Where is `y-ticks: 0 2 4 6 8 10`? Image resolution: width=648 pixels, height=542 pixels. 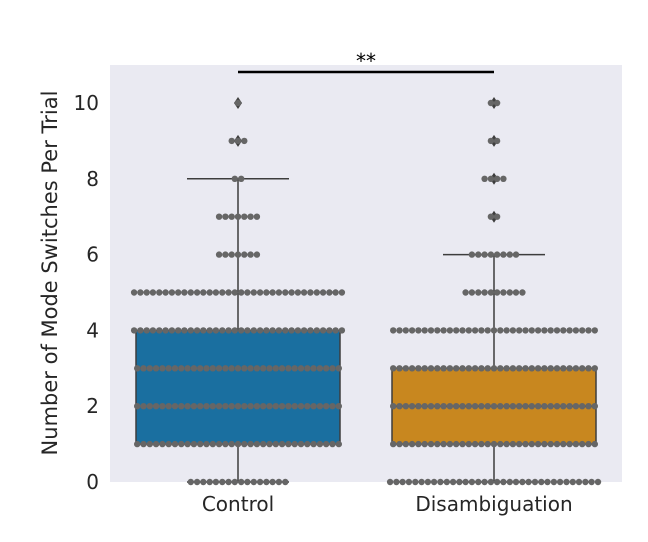
y-ticks: 0 2 4 6 8 10 is located at coordinates (86, 292).